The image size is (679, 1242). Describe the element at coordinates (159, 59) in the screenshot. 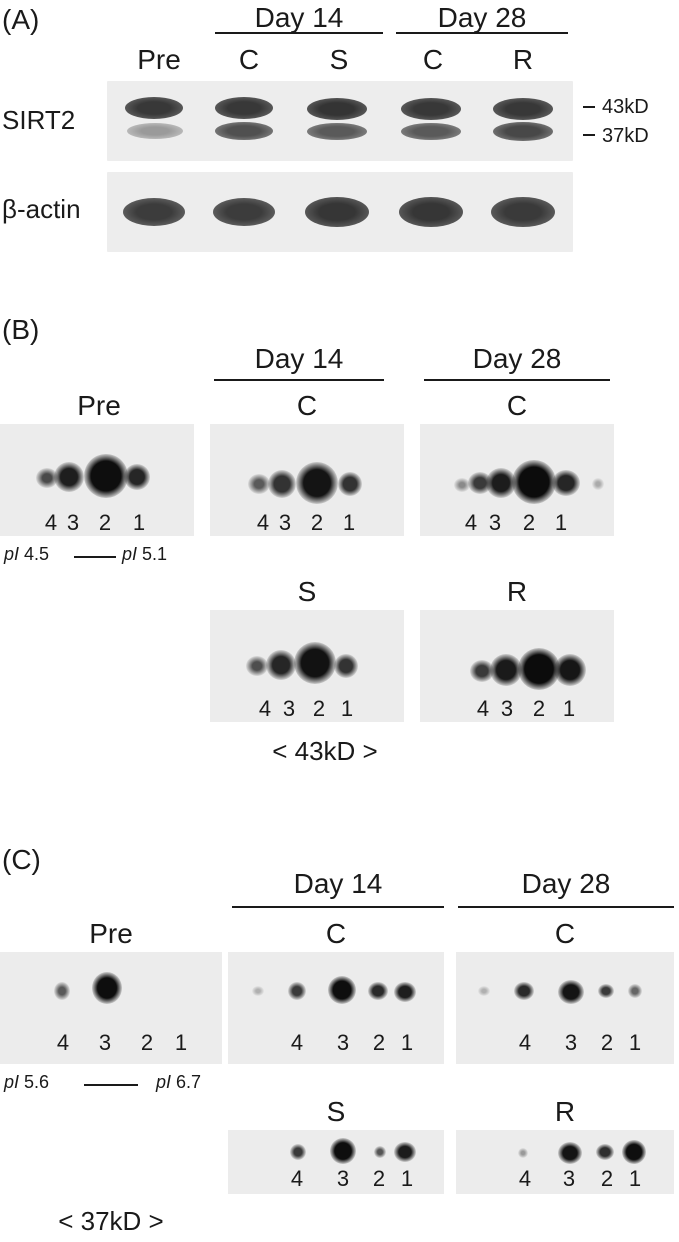

I see `lane-label-pre: Pre` at that location.